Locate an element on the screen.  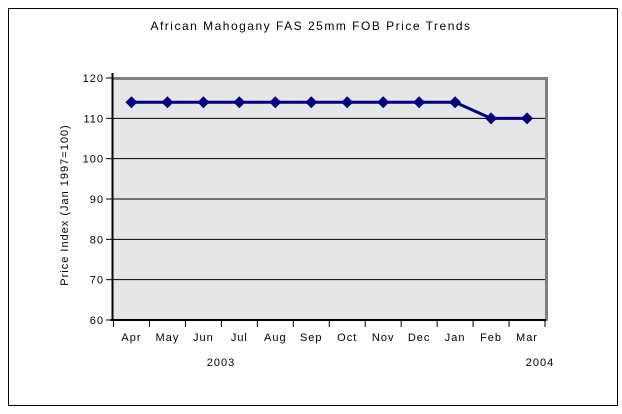
x-tick-label: Aug is located at coordinates (275, 338).